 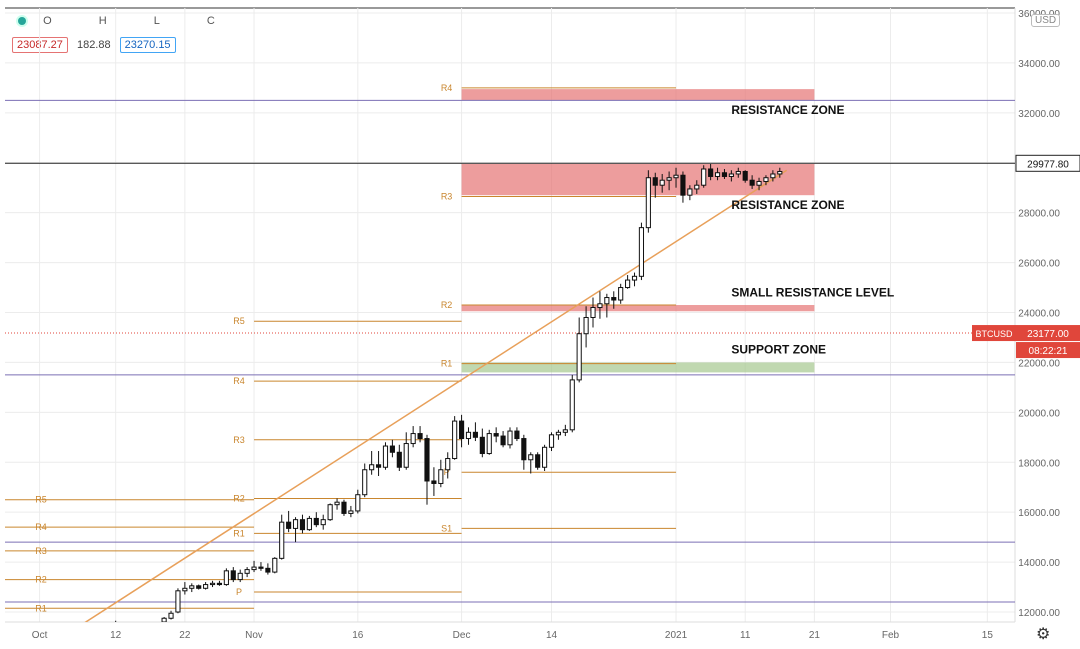 I want to click on zone-rect, so click(x=638, y=179).